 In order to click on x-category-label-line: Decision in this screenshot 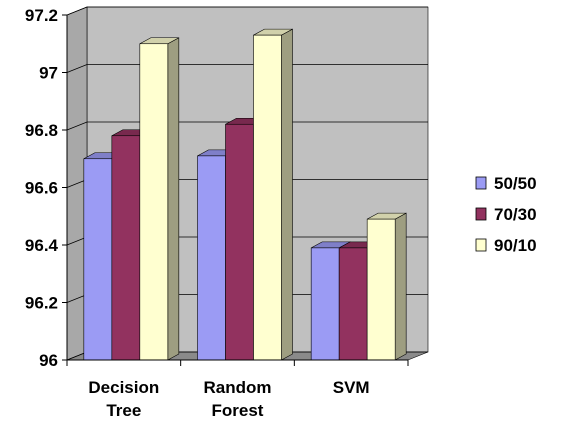, I will do `click(123, 387)`.